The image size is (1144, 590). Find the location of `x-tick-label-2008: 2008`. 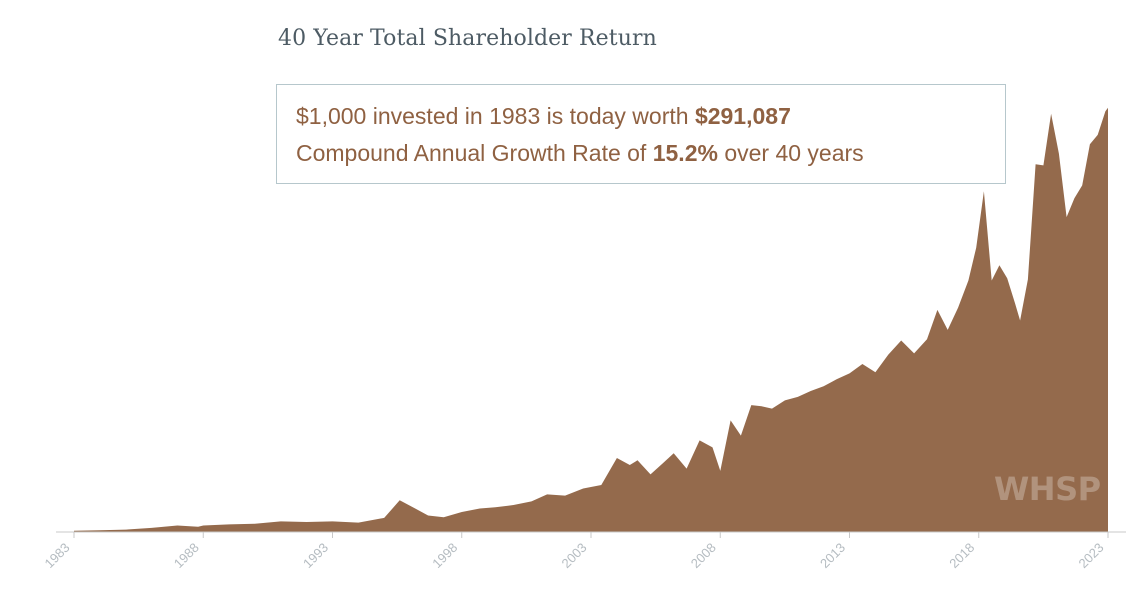

x-tick-label-2008: 2008 is located at coordinates (703, 555).